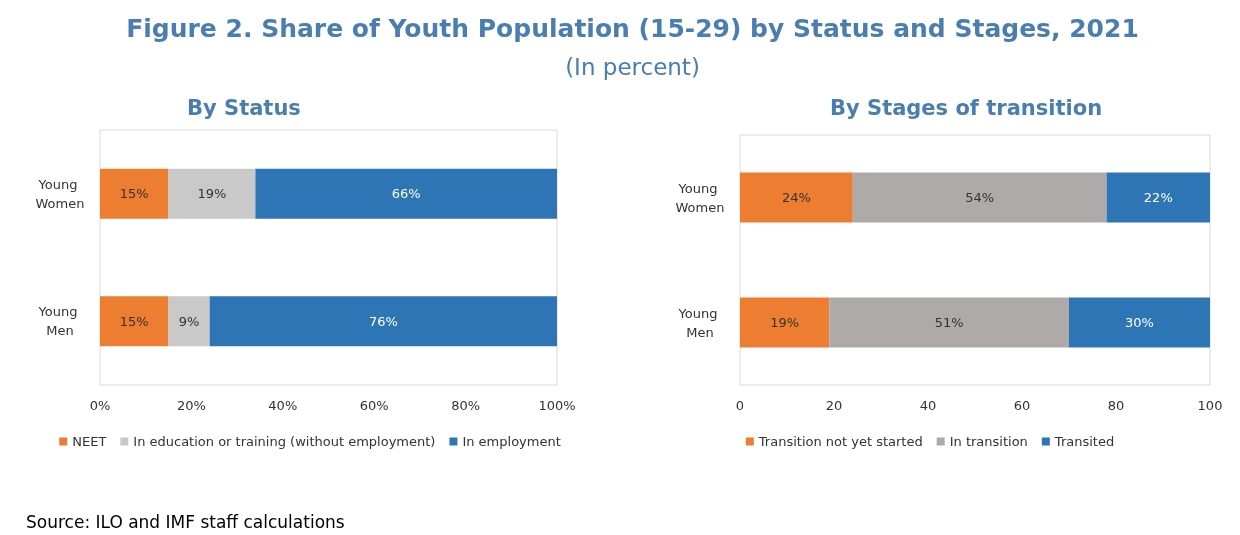  I want to click on x-tick-label: 100%, so click(557, 405).